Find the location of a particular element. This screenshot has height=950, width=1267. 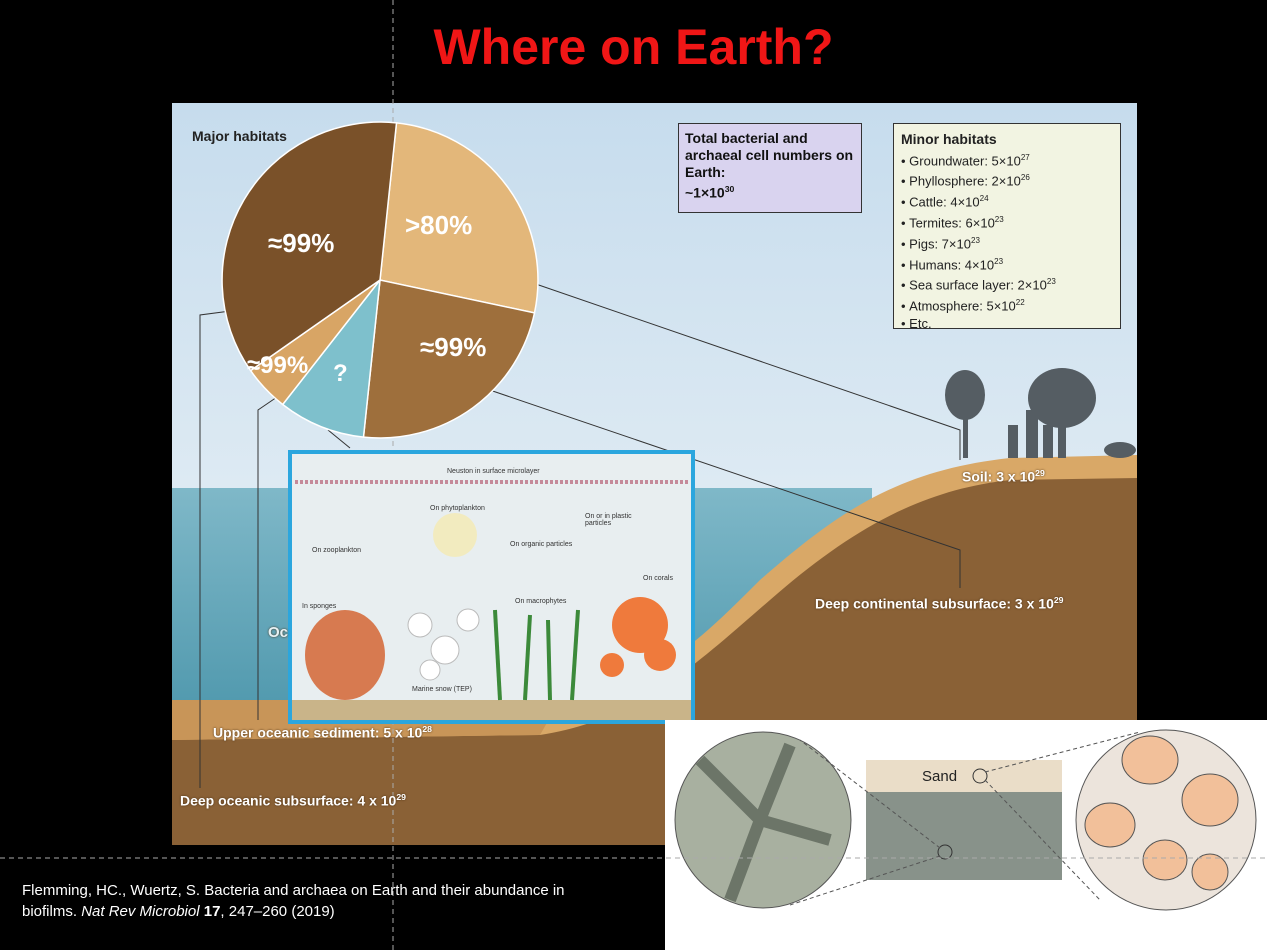

zoom-lines is located at coordinates (965, 818).